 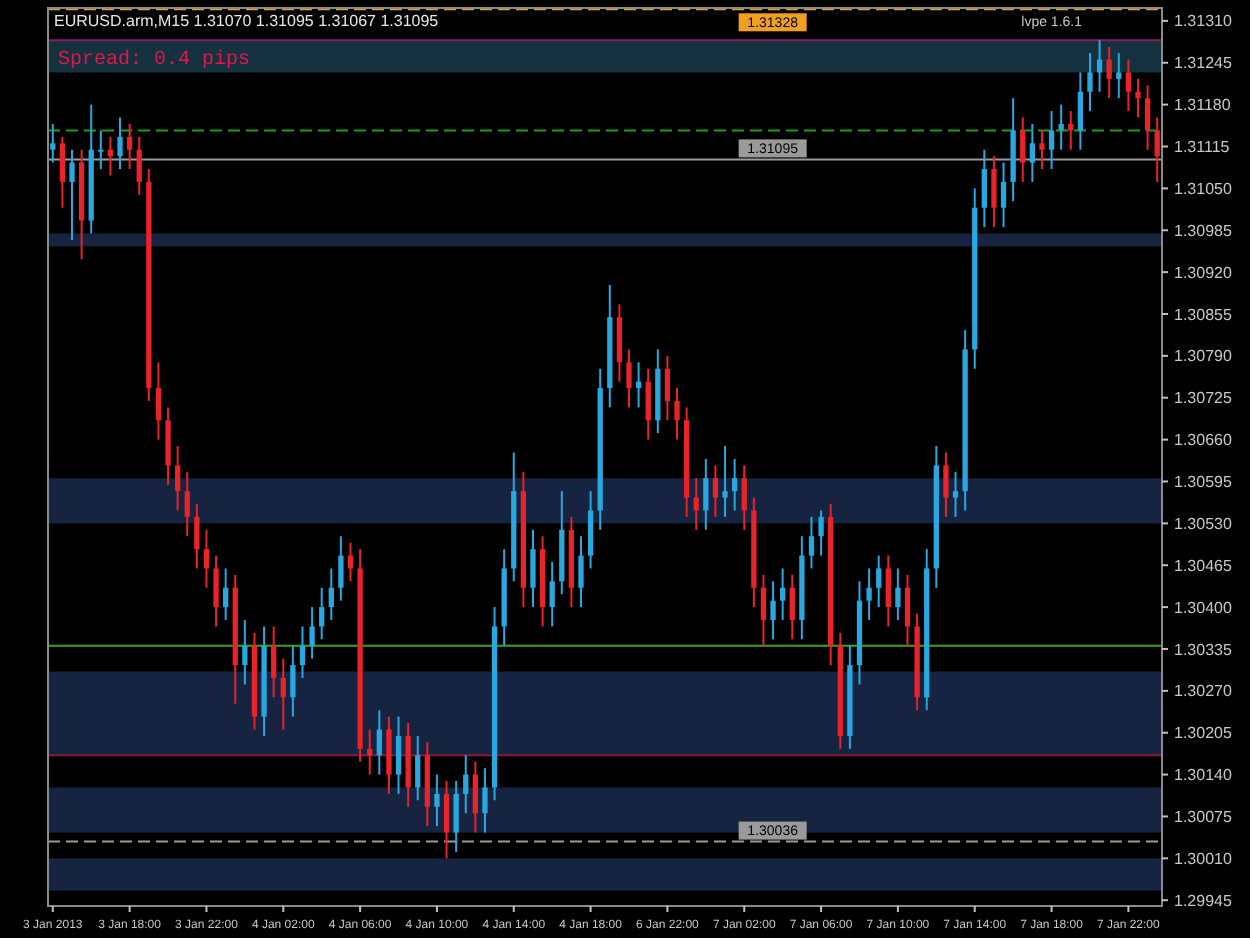 What do you see at coordinates (154, 60) in the screenshot?
I see `annotation: Spread: 0.4 pips` at bounding box center [154, 60].